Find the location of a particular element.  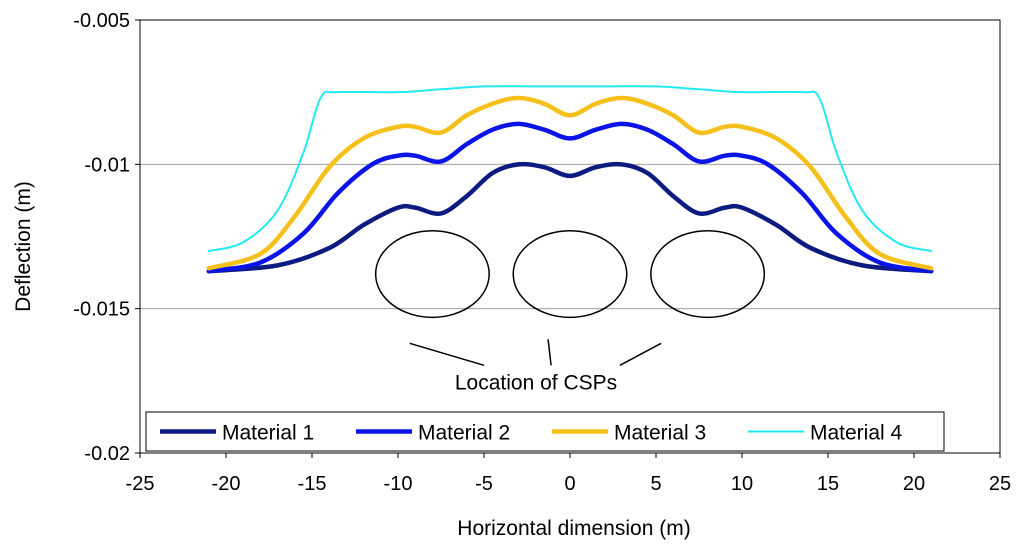

y-tick-label: -0.02 is located at coordinates (107, 454).